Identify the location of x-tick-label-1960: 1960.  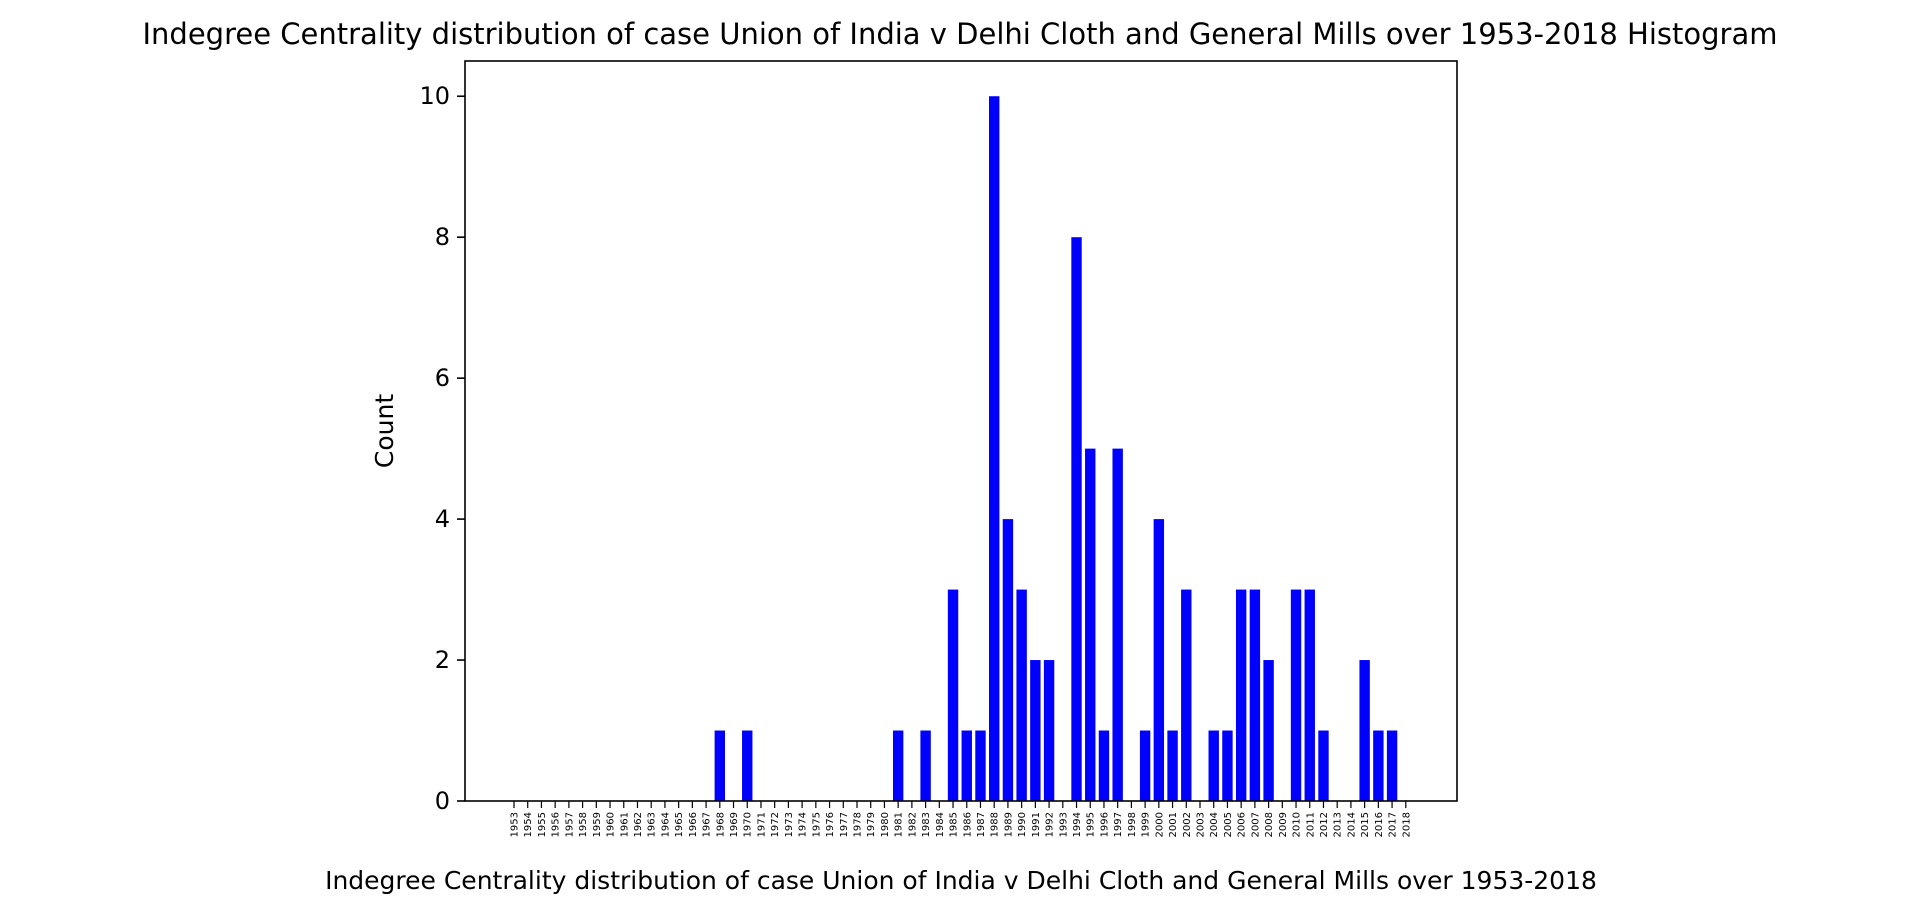
(611, 824).